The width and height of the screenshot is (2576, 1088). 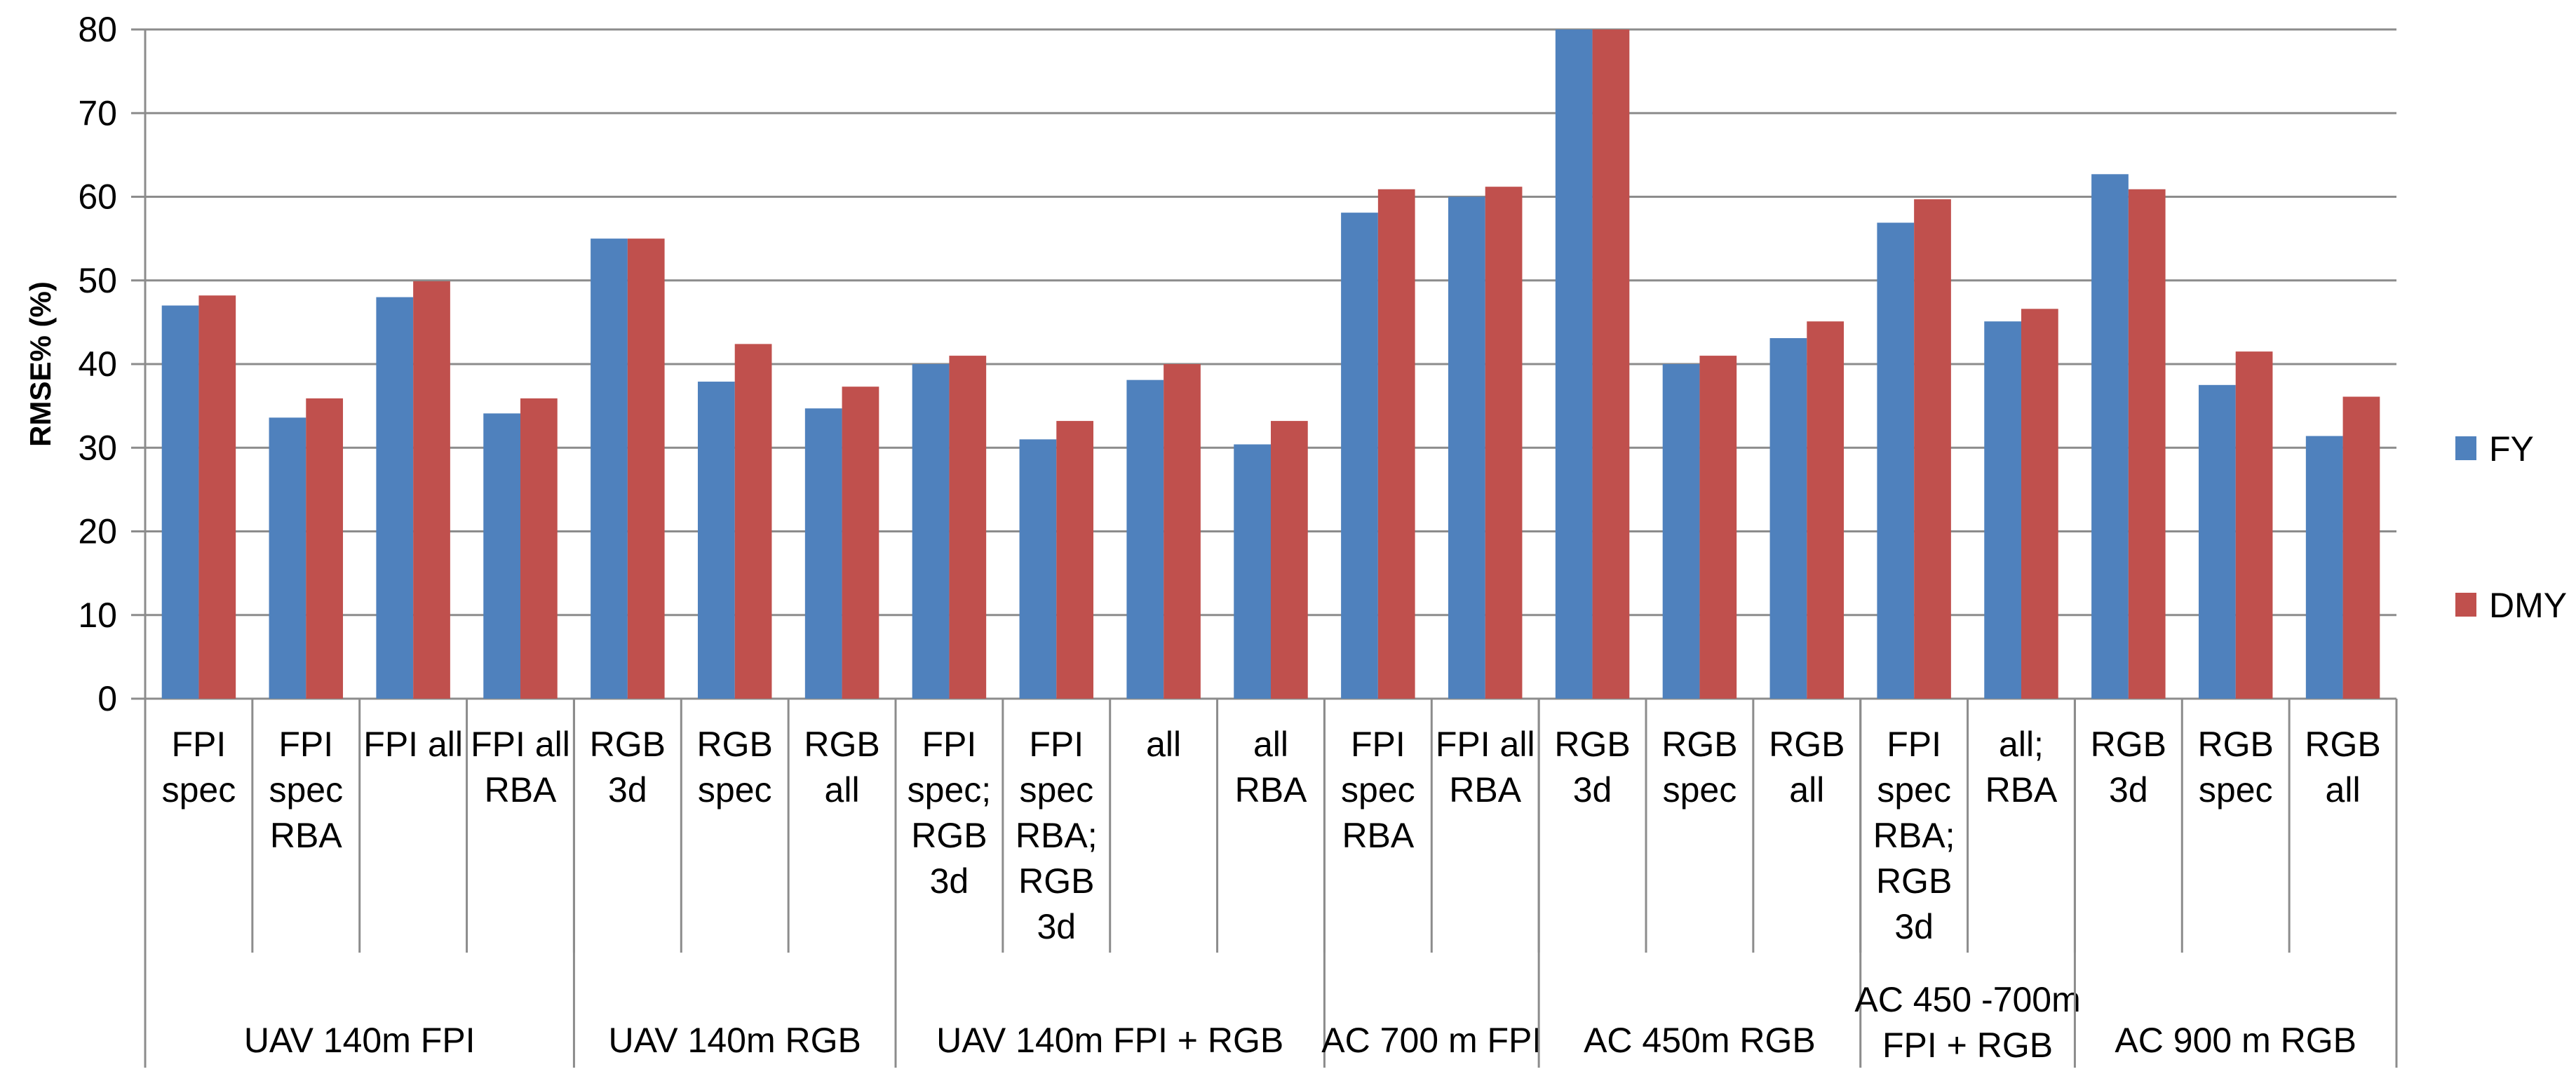 I want to click on x-group-label: AC 450 -700m FPI + RGB, so click(x=1967, y=1022).